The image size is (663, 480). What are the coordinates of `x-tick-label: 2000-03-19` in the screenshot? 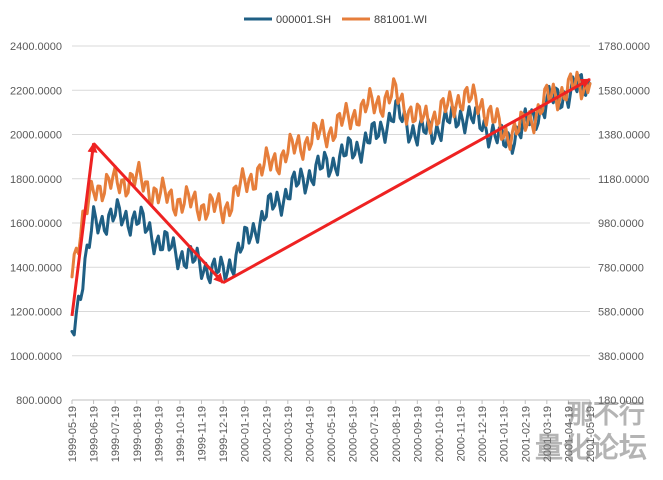 It's located at (289, 434).